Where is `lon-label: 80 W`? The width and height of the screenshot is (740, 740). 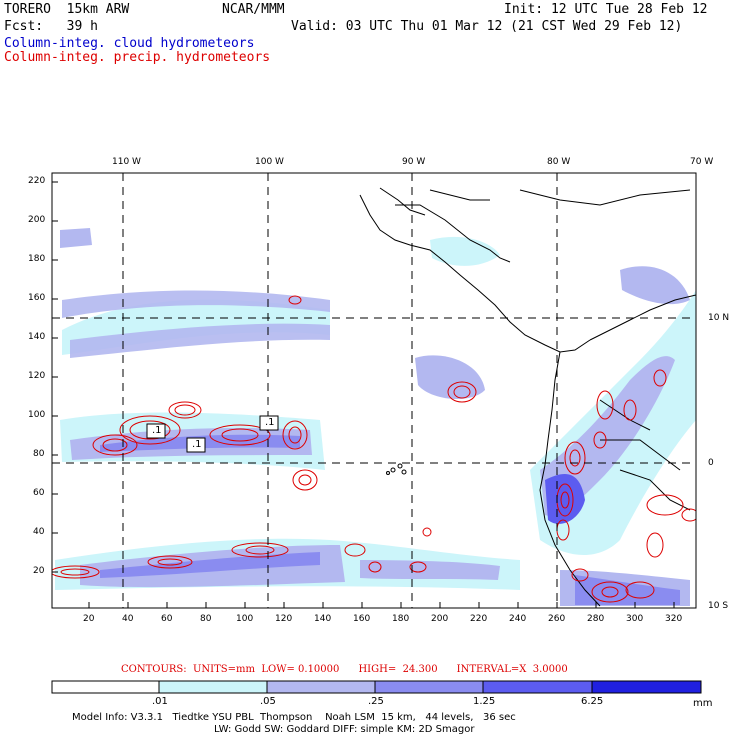 lon-label: 80 W is located at coordinates (559, 162).